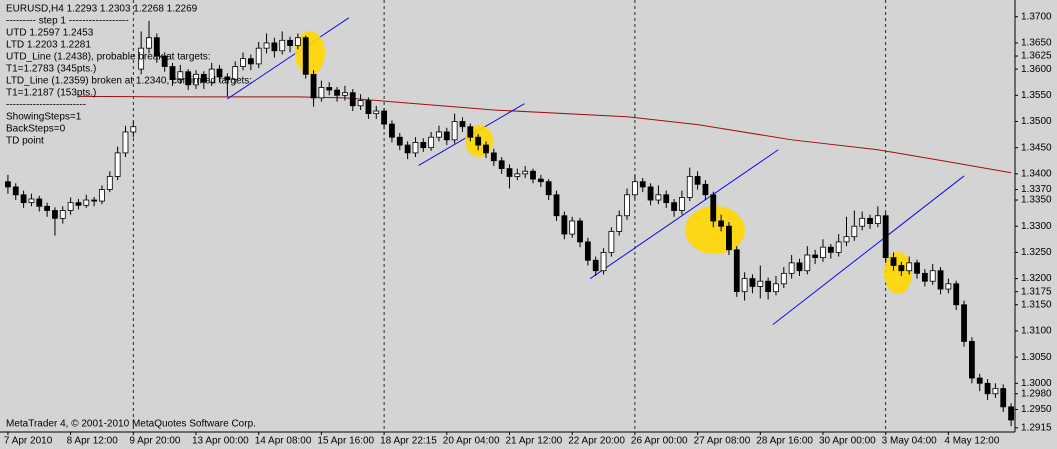 The image size is (1057, 449). What do you see at coordinates (1036, 393) in the screenshot?
I see `y-tick-label: 1.2980` at bounding box center [1036, 393].